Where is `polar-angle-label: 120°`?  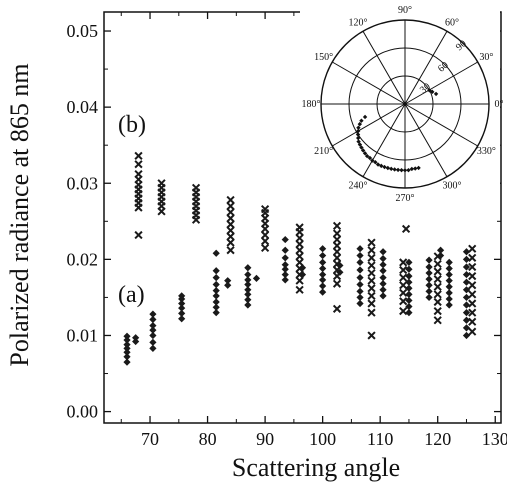 polar-angle-label: 120° is located at coordinates (358, 23).